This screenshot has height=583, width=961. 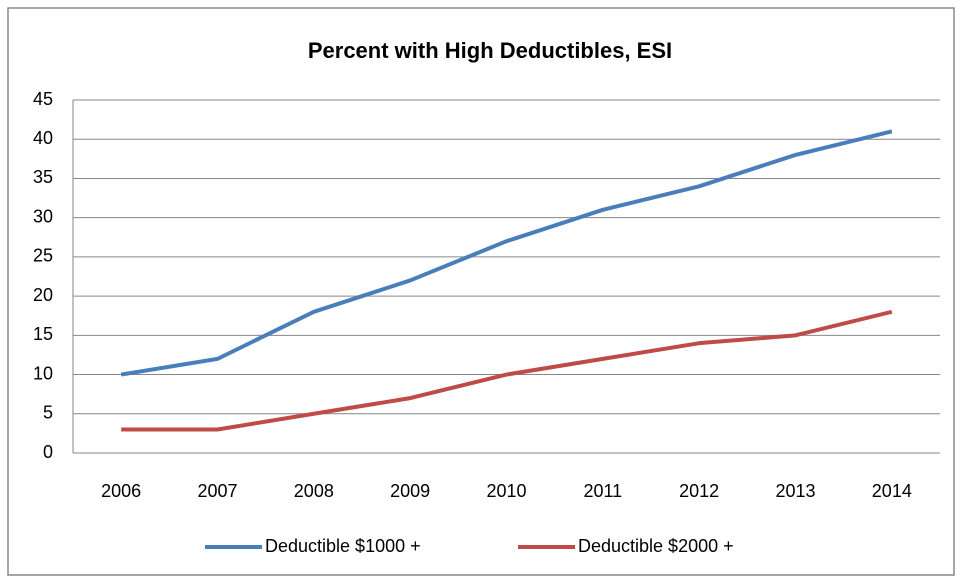 I want to click on y-tick-label: 20, so click(x=43, y=295).